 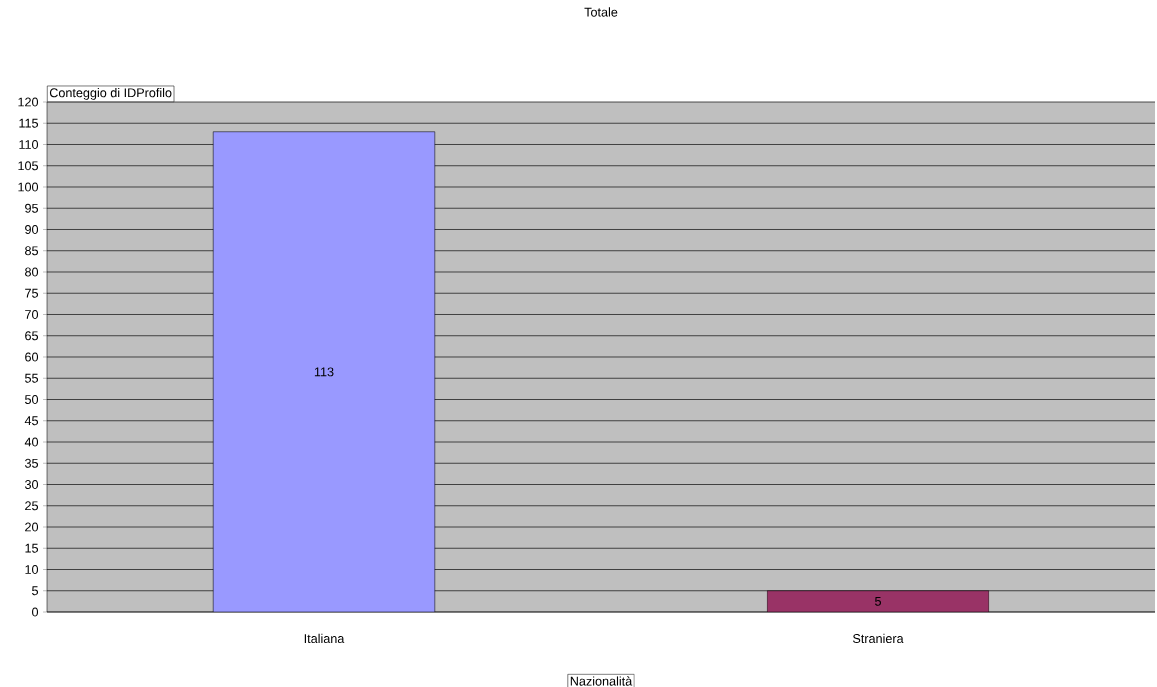 I want to click on y-tick-label: 5, so click(x=35, y=591).